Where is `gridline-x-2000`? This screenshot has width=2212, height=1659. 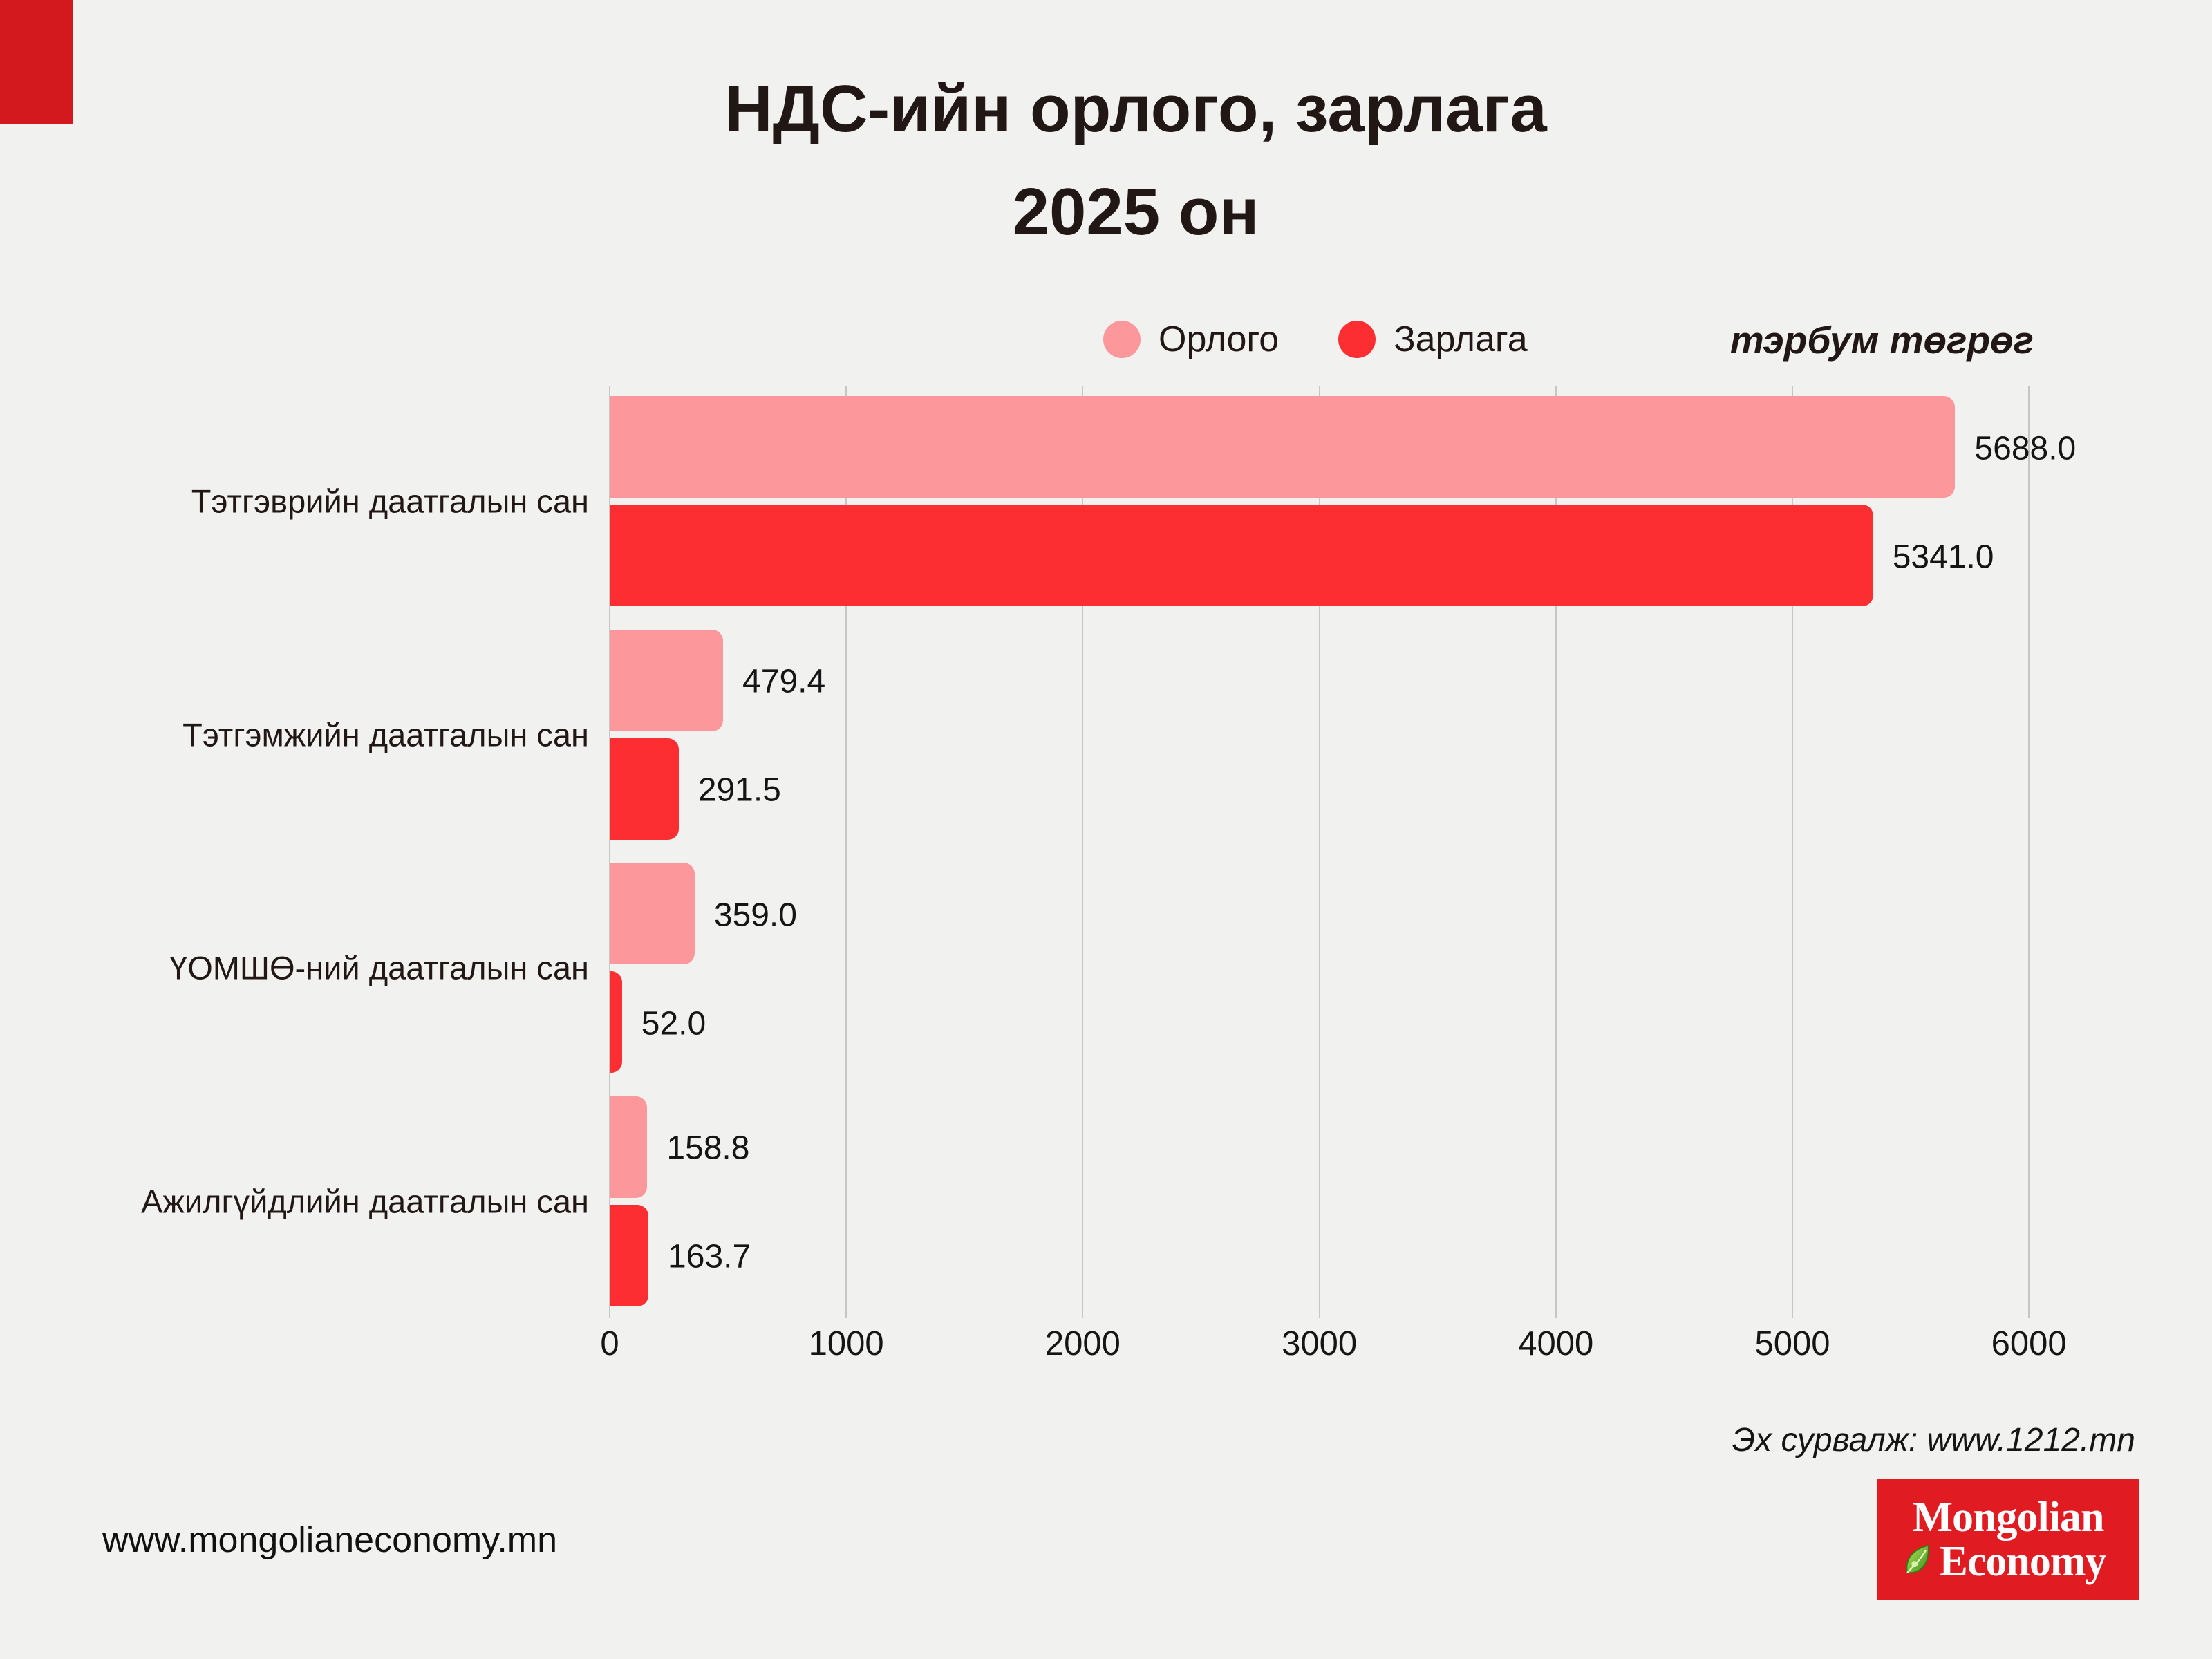 gridline-x-2000 is located at coordinates (1083, 852).